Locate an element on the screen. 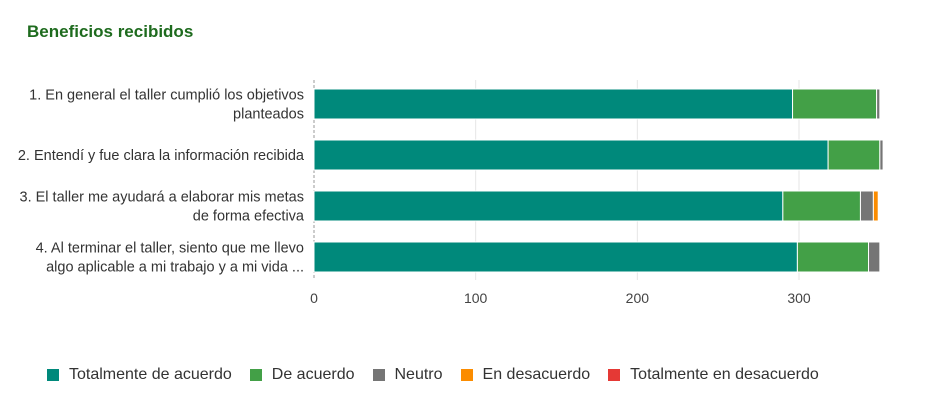 This screenshot has height=401, width=930. legend-label: Totalmente en desacuerdo is located at coordinates (724, 374).